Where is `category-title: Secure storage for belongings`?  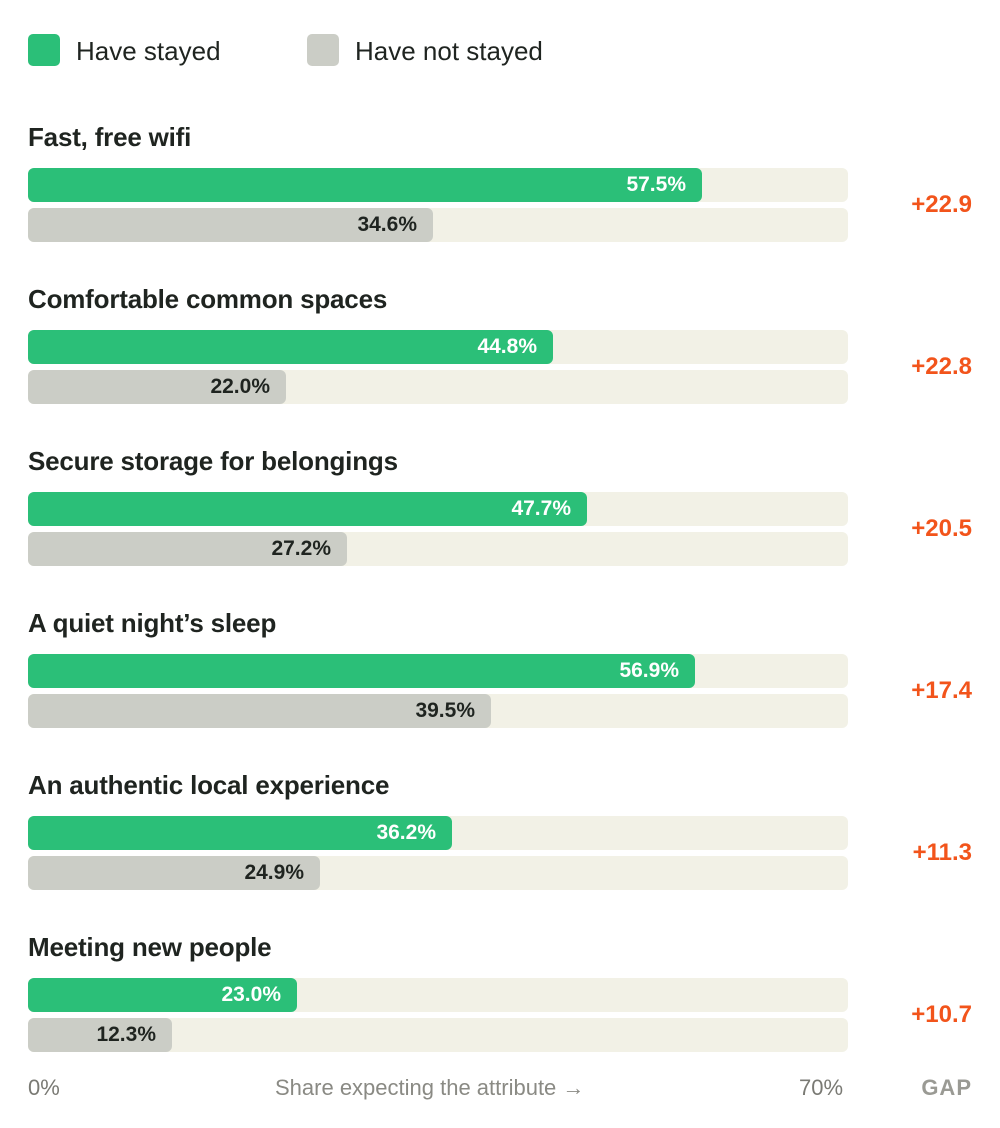 category-title: Secure storage for belongings is located at coordinates (213, 461).